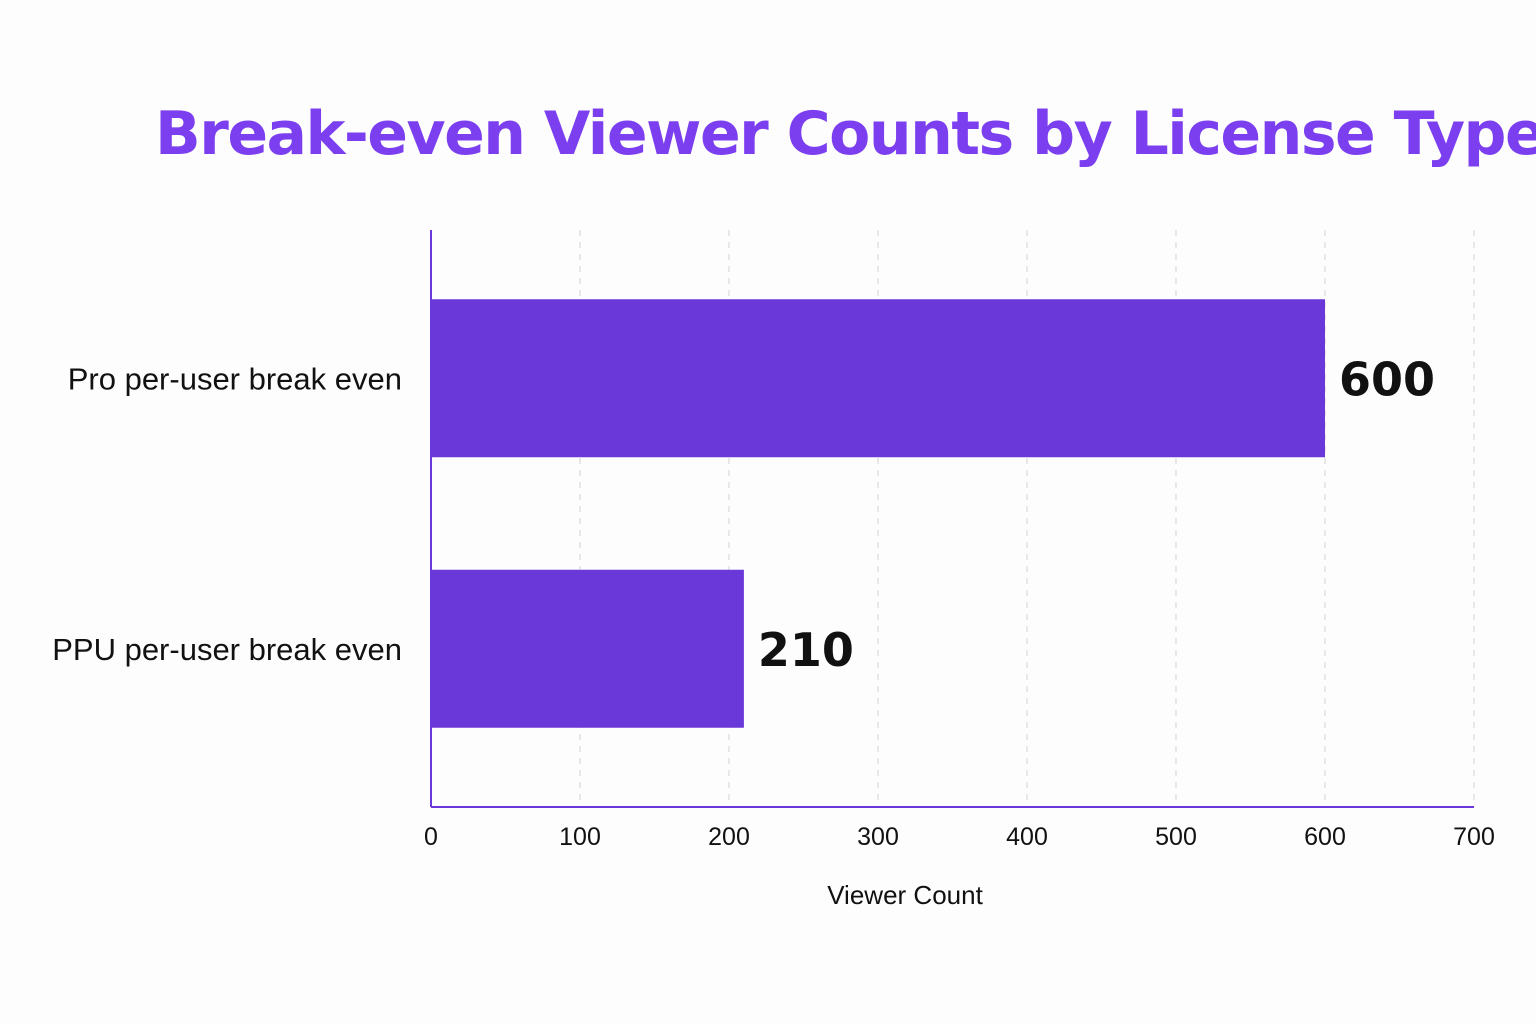 The image size is (1536, 1024). I want to click on category-label: Pro per-user break even, so click(235, 378).